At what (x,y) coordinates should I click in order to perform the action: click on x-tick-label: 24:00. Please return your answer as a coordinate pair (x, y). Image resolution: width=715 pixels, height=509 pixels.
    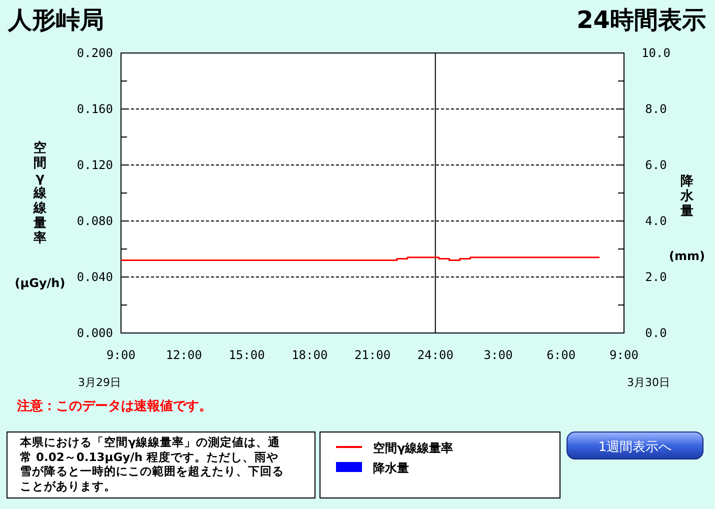
    Looking at the image, I should click on (435, 355).